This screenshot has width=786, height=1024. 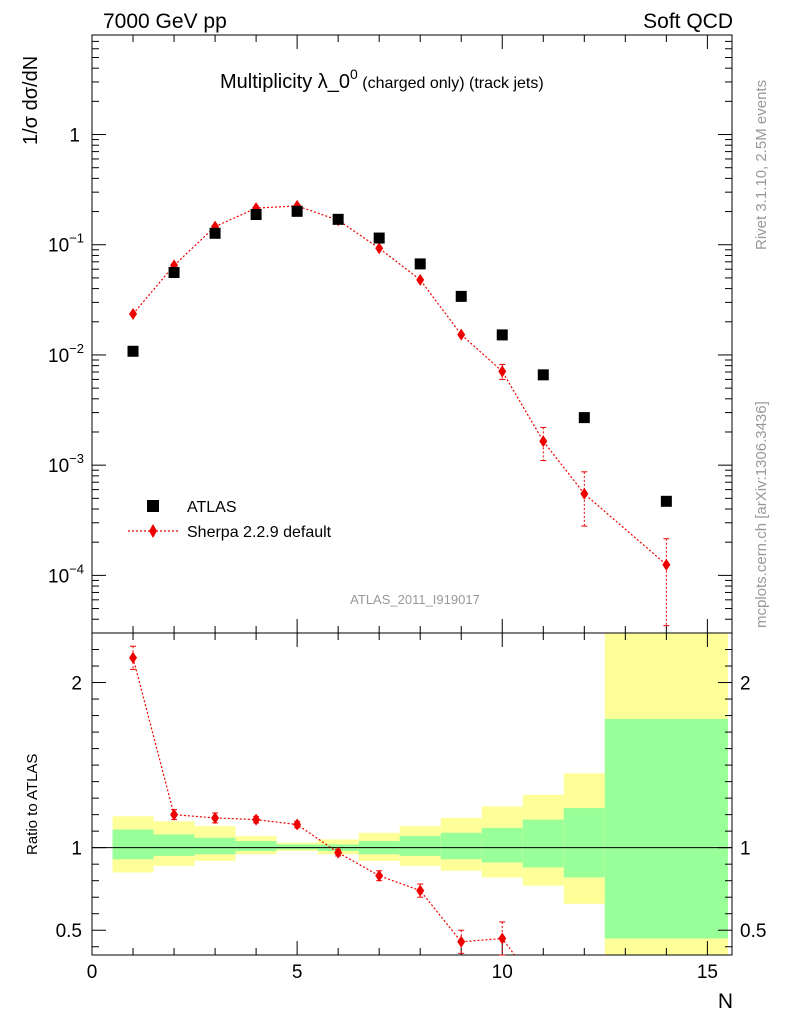 What do you see at coordinates (502, 972) in the screenshot?
I see `x-tick-label: 10` at bounding box center [502, 972].